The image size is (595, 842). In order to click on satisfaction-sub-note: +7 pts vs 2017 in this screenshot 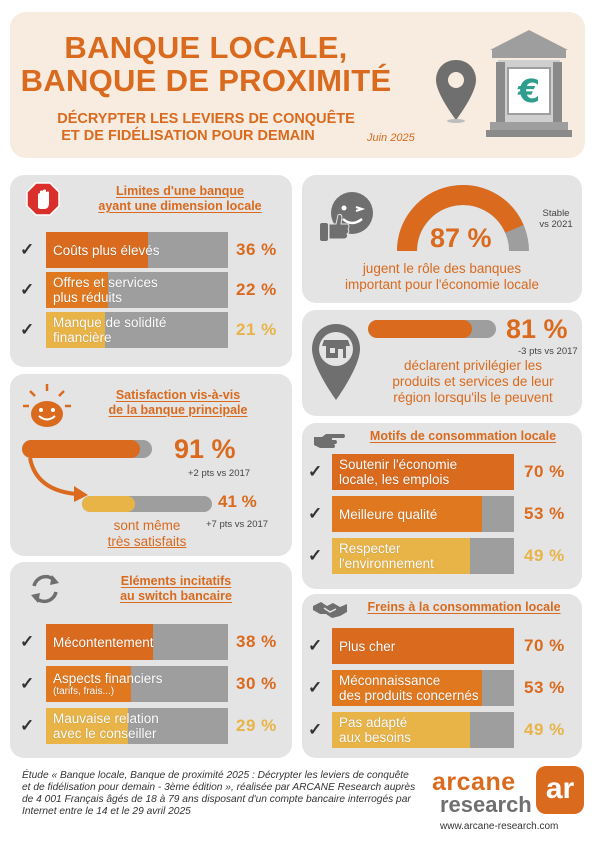, I will do `click(237, 524)`.